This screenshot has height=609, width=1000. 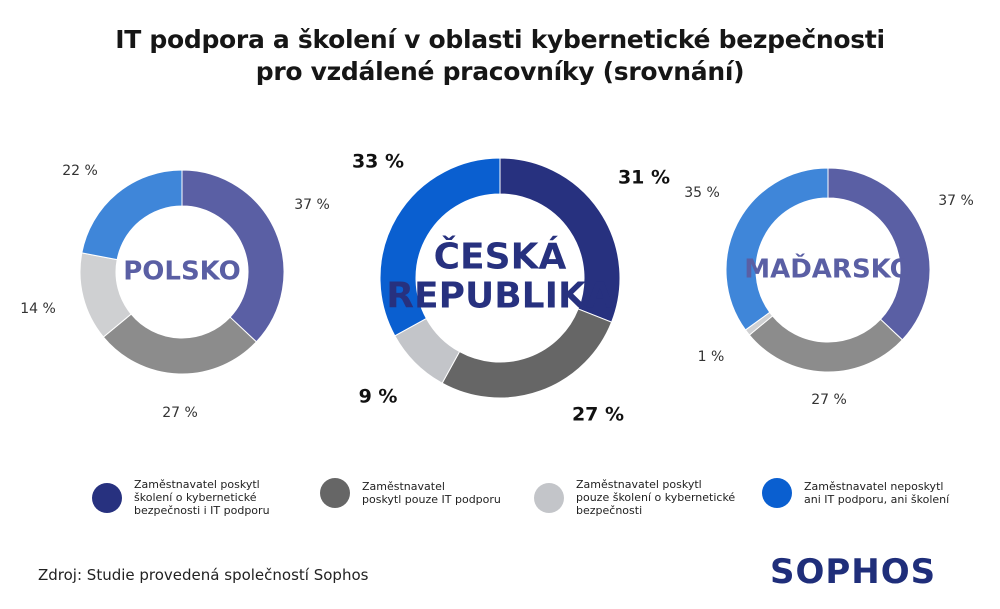 I want to click on legend-line: poskytl pouze IT podporu, so click(x=431, y=499).